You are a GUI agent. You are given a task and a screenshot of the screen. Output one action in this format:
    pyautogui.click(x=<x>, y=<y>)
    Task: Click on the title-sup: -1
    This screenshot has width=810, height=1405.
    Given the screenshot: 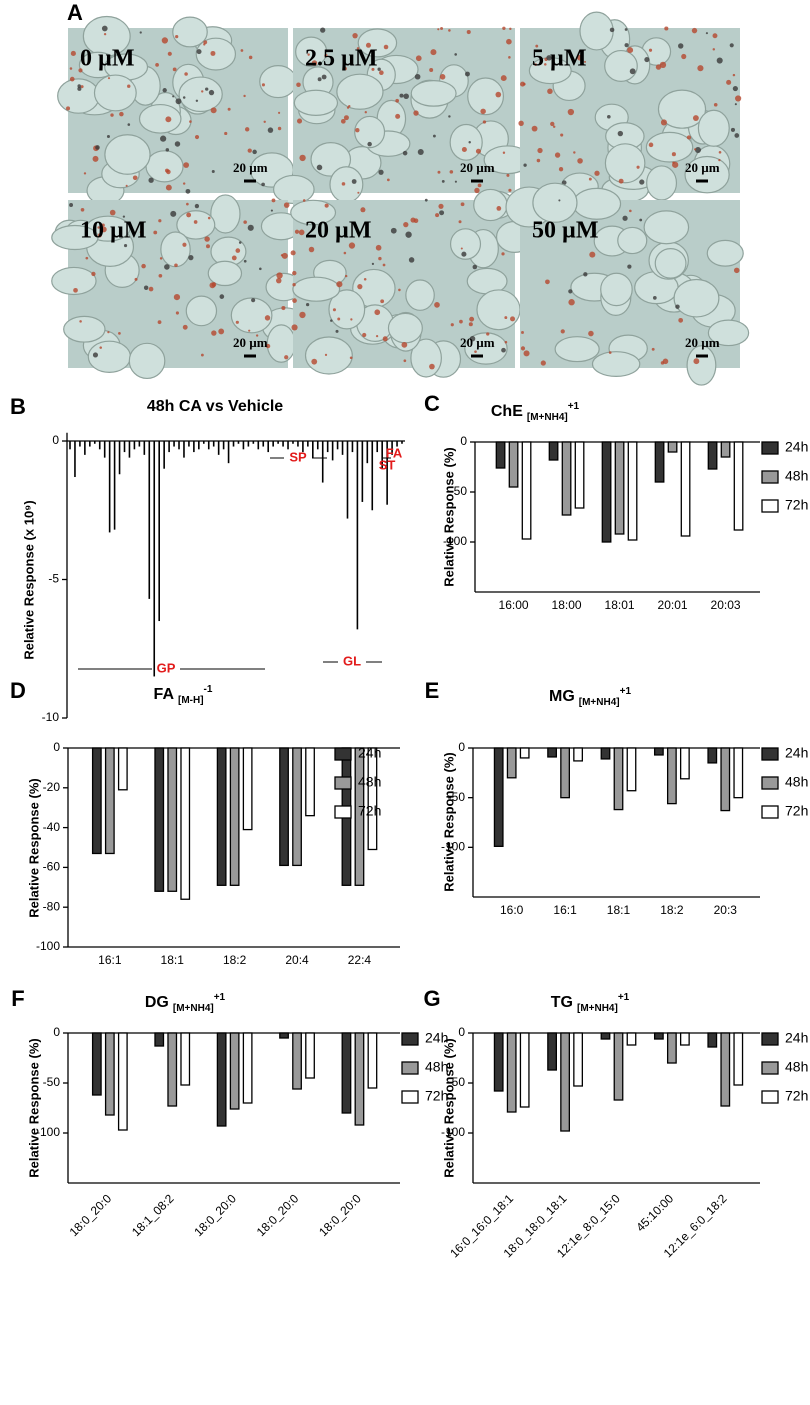 What is the action you would take?
    pyautogui.click(x=208, y=689)
    